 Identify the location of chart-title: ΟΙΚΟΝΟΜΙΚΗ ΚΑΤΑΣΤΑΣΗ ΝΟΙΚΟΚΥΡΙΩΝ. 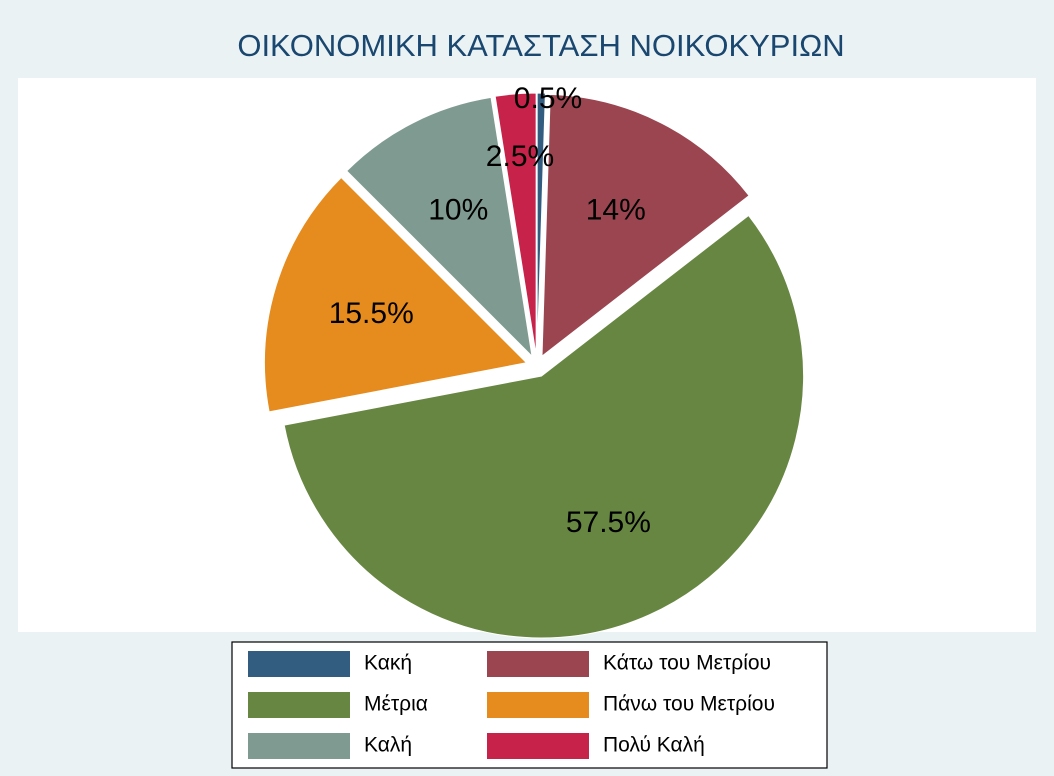
(540, 45).